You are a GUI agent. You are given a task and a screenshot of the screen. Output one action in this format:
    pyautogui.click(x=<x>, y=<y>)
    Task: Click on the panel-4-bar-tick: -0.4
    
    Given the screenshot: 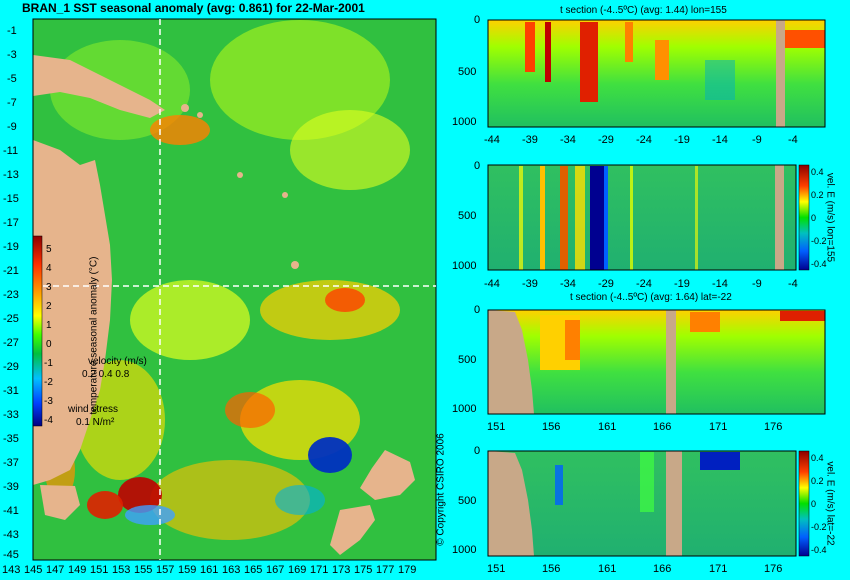 What is the action you would take?
    pyautogui.click(x=819, y=550)
    